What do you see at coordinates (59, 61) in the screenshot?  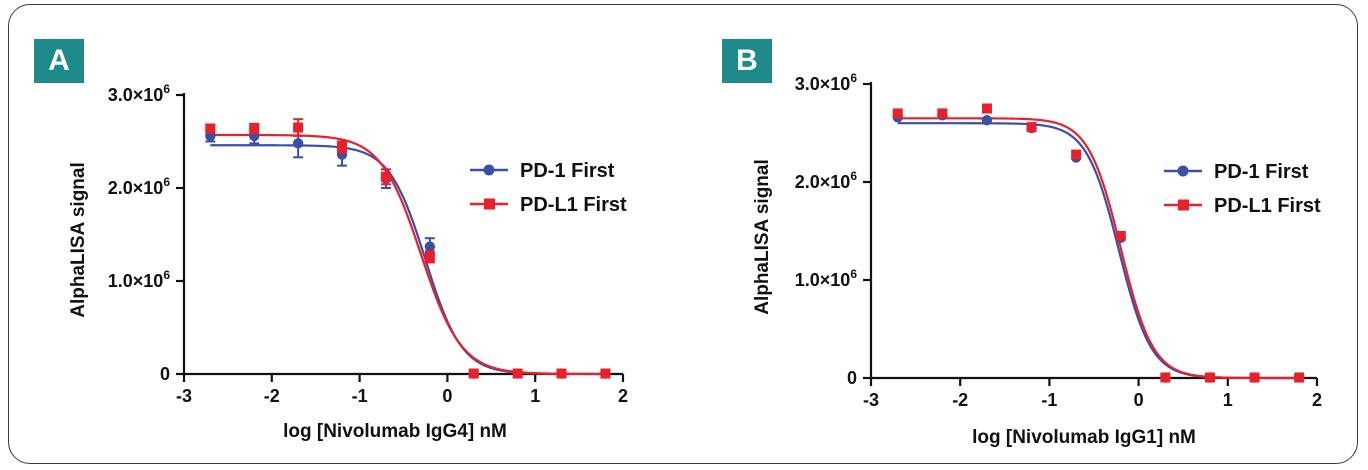 I see `panel-label: A` at bounding box center [59, 61].